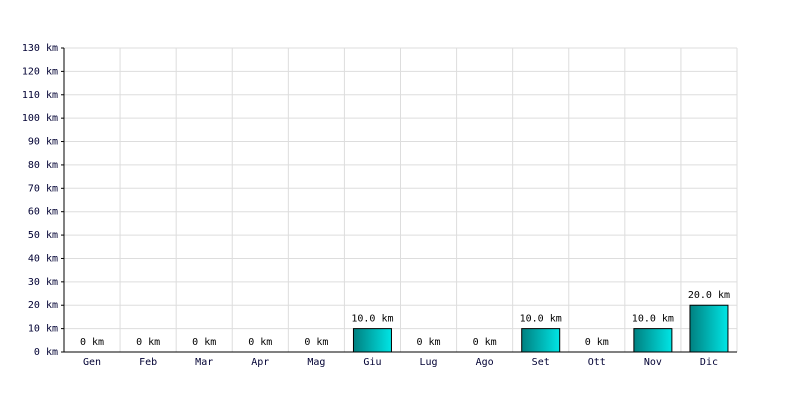  What do you see at coordinates (260, 362) in the screenshot?
I see `x-tick-label: Apr` at bounding box center [260, 362].